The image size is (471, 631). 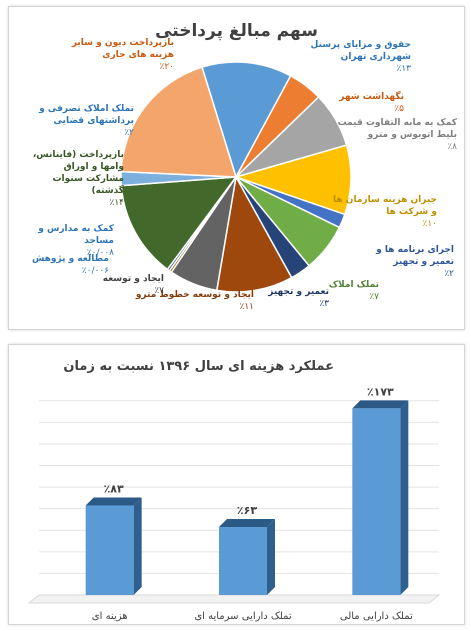 I want to click on bar-value-label: ٪۶۳, so click(x=247, y=510).